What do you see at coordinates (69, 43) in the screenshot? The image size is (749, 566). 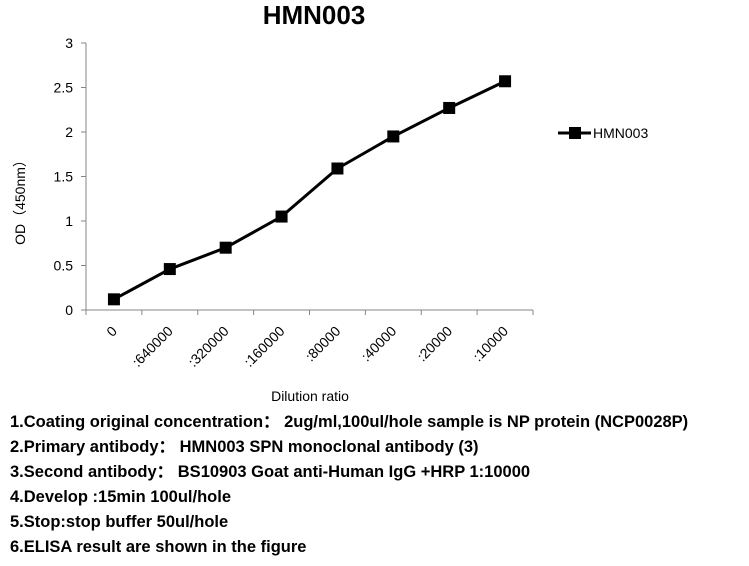 I see `y-tick-label: 3` at bounding box center [69, 43].